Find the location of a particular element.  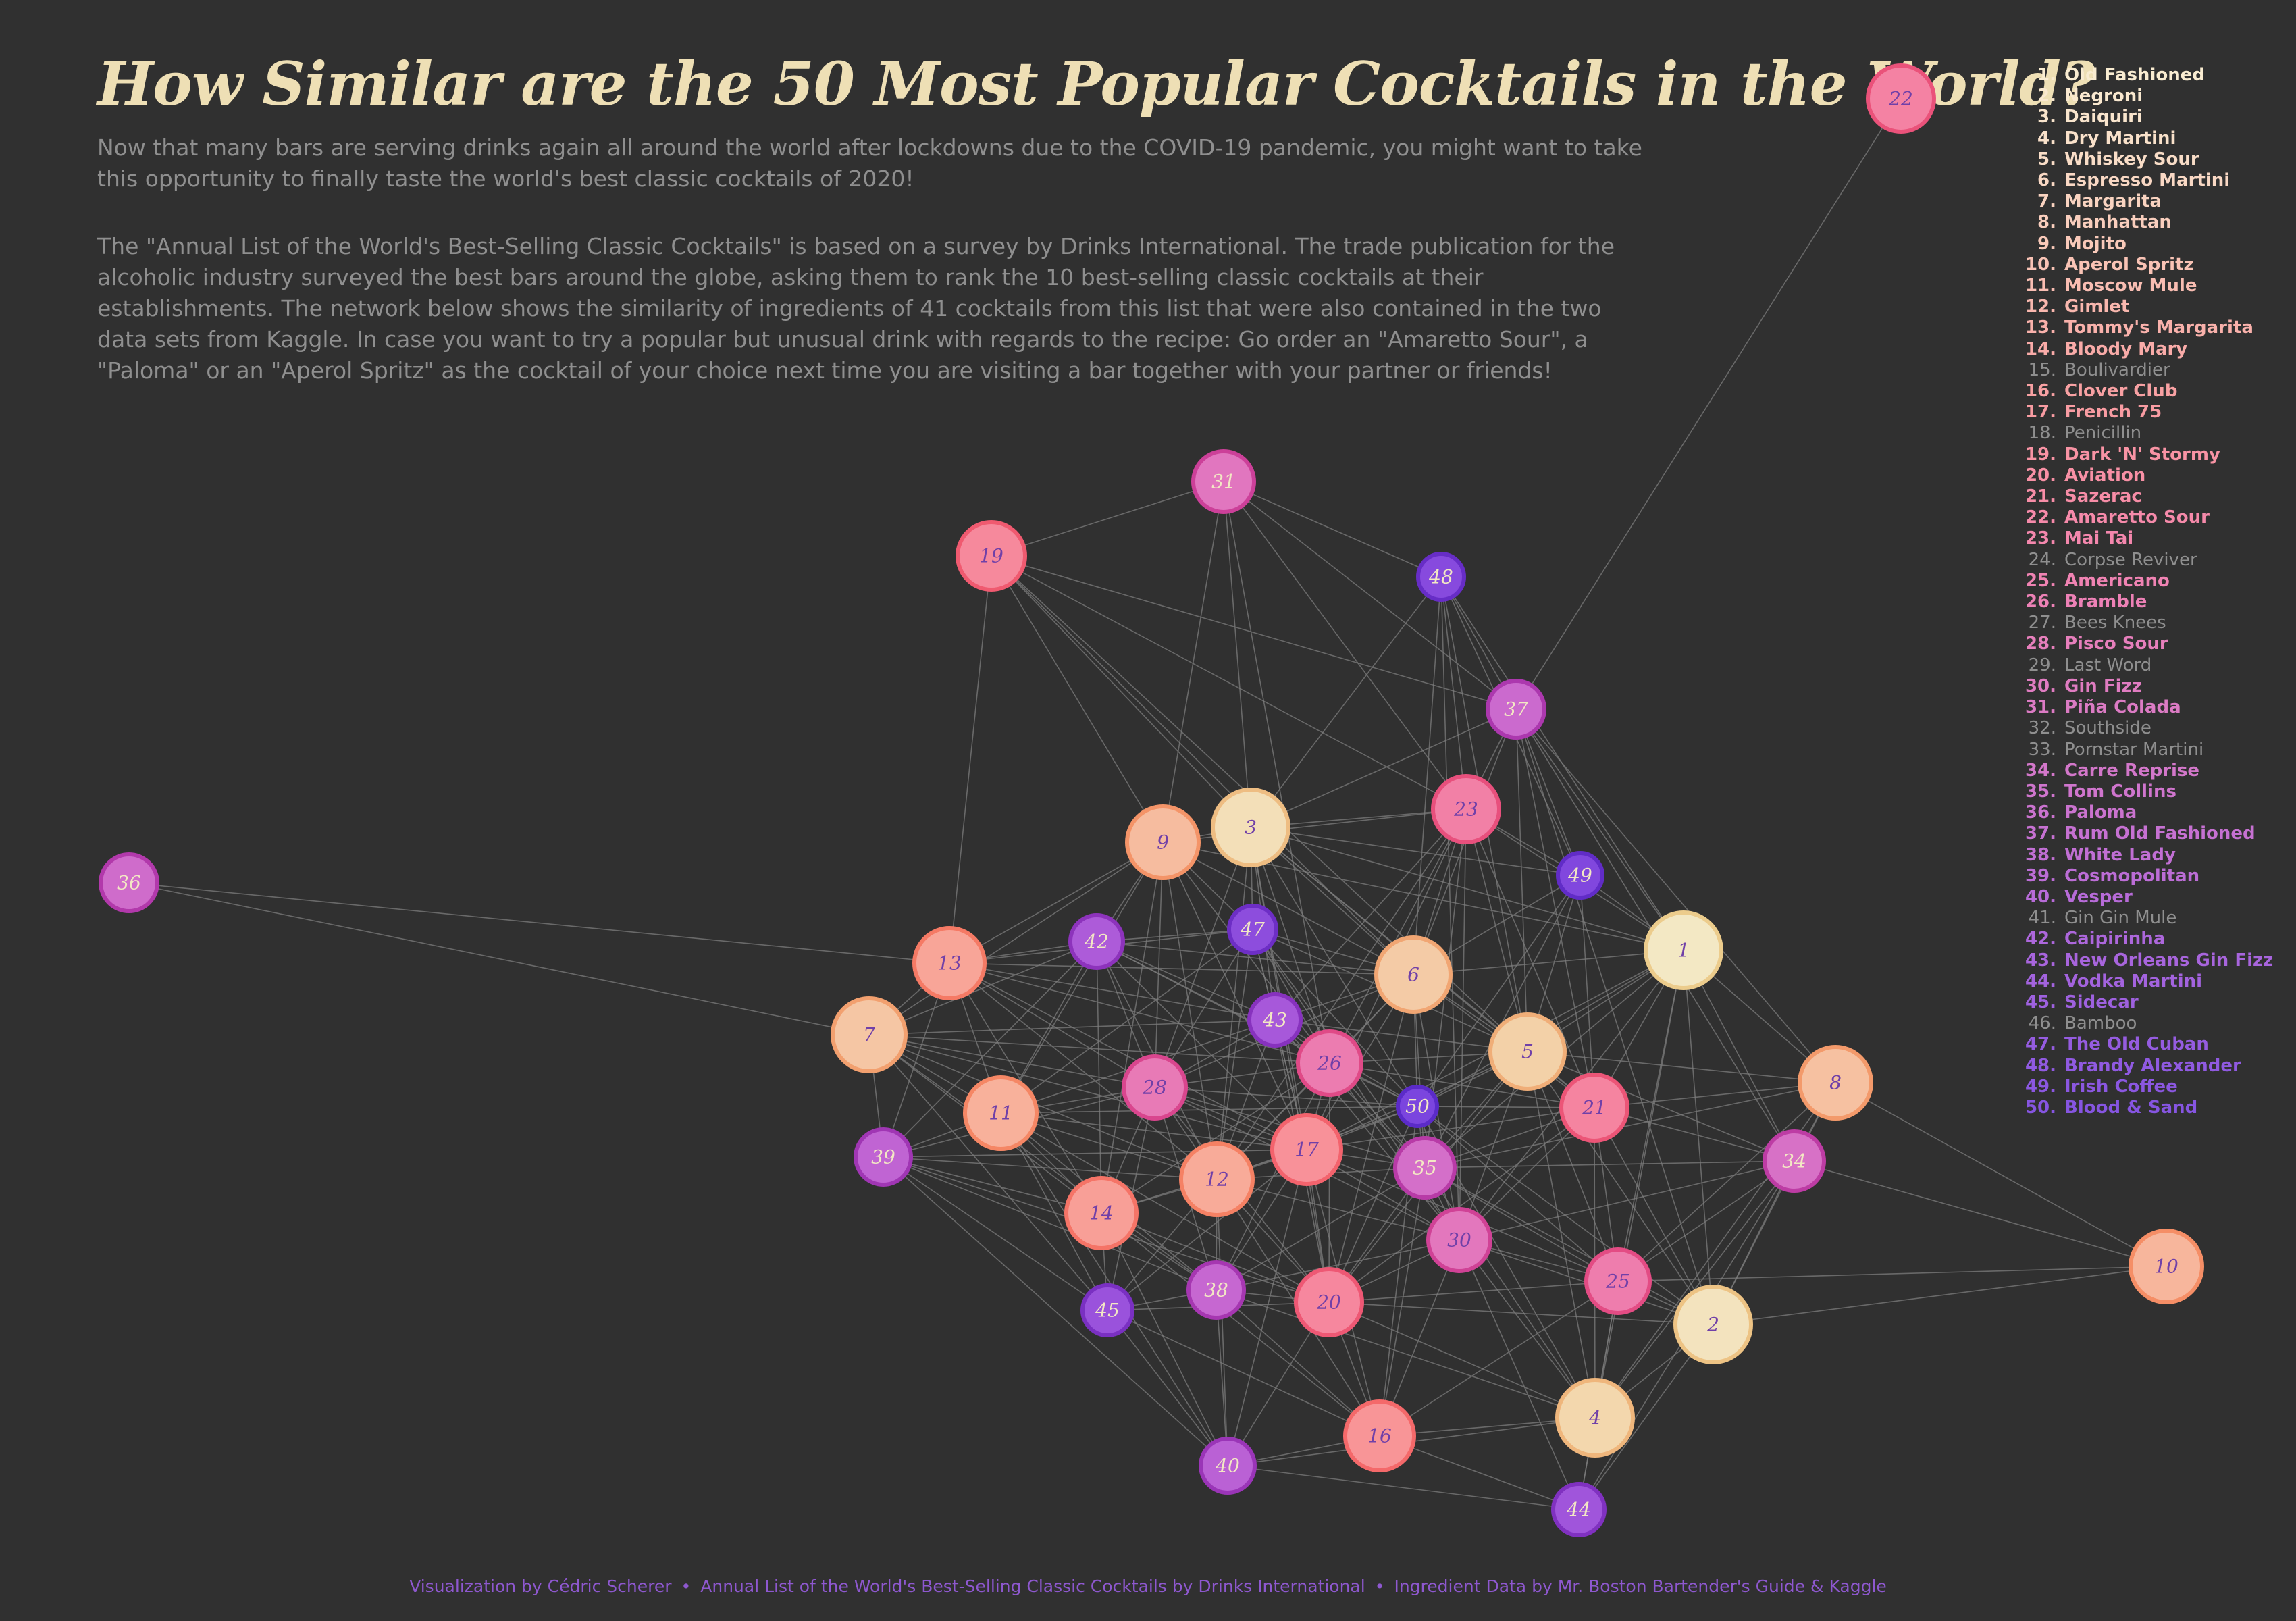

legend-item: 39. Cosmopolitan is located at coordinates (2144, 876).